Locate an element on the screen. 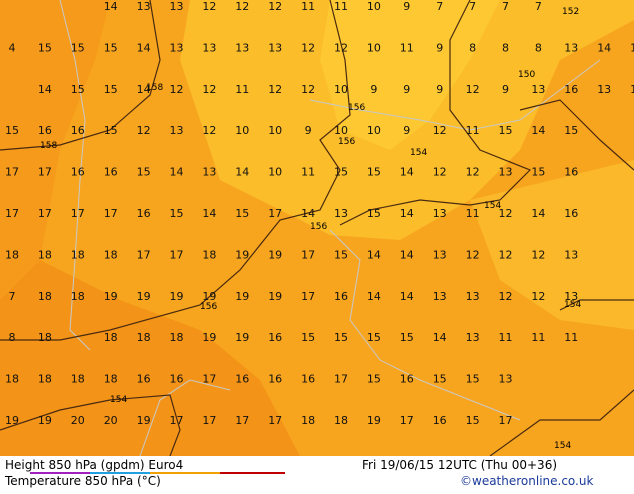  temperature-value: 20 is located at coordinates (78, 420).